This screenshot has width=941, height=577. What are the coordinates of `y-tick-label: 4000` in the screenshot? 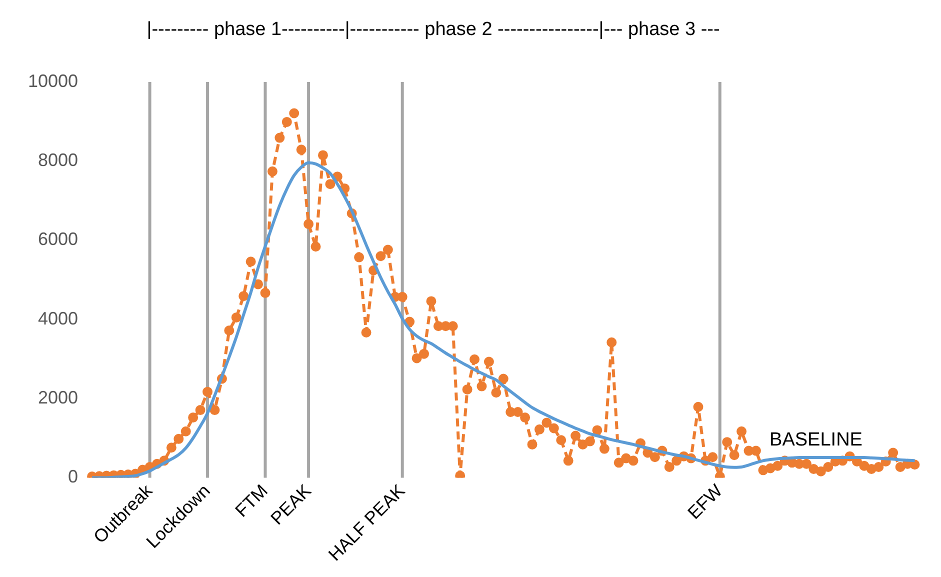 It's located at (58, 318).